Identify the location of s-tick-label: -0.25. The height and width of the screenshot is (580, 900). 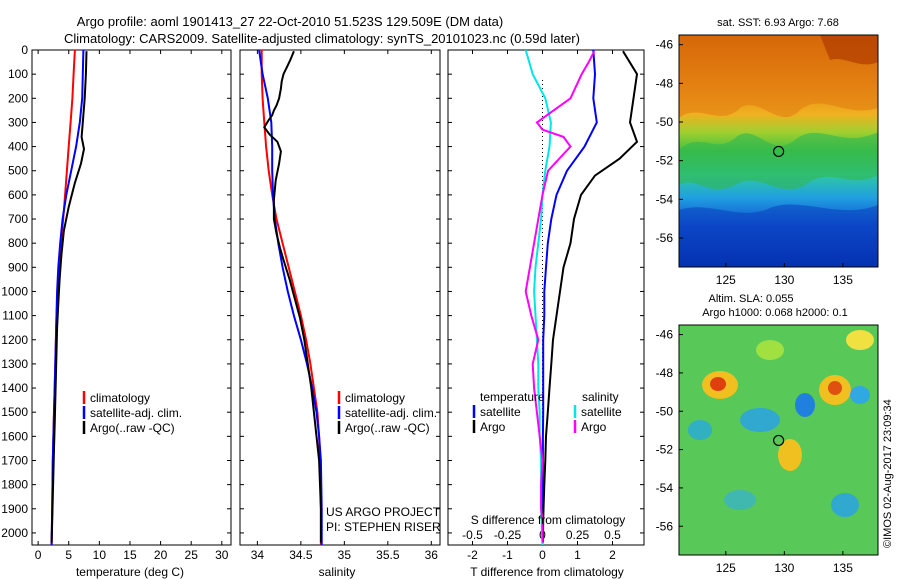
(508, 535).